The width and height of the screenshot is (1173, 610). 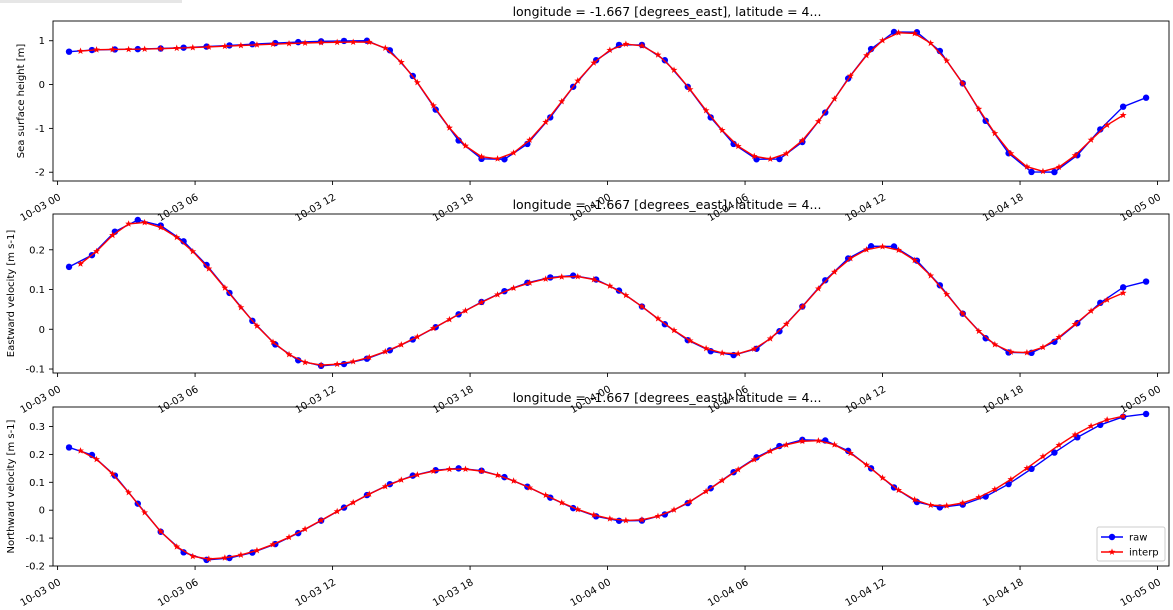 I want to click on legend: raw interp, so click(x=1131, y=544).